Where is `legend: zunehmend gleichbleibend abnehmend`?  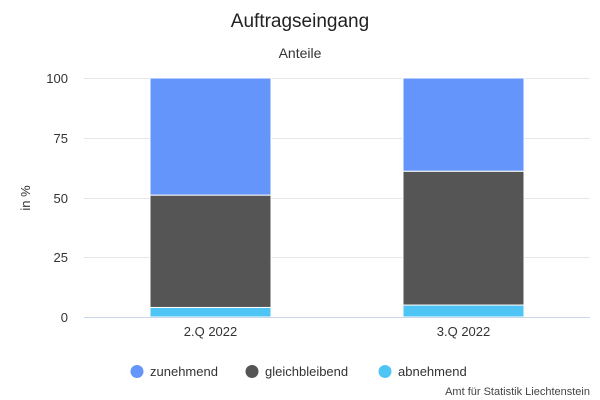
legend: zunehmend gleichbleibend abnehmend is located at coordinates (298, 371).